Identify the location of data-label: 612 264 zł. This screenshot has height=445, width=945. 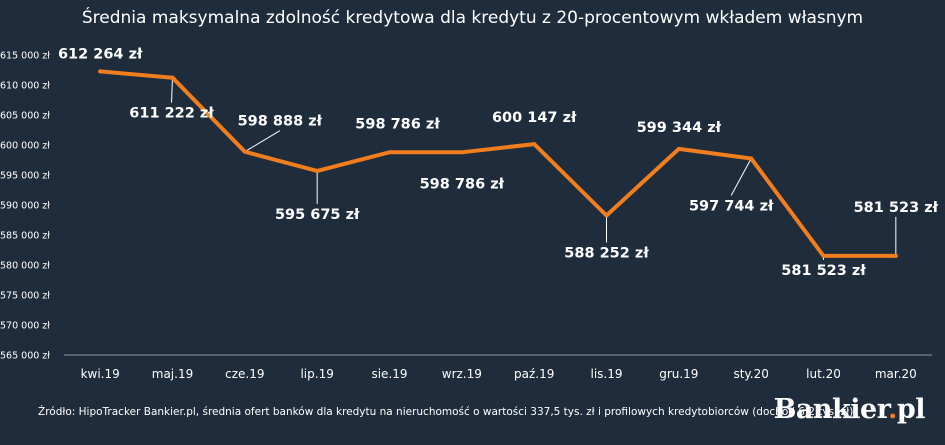
(100, 54).